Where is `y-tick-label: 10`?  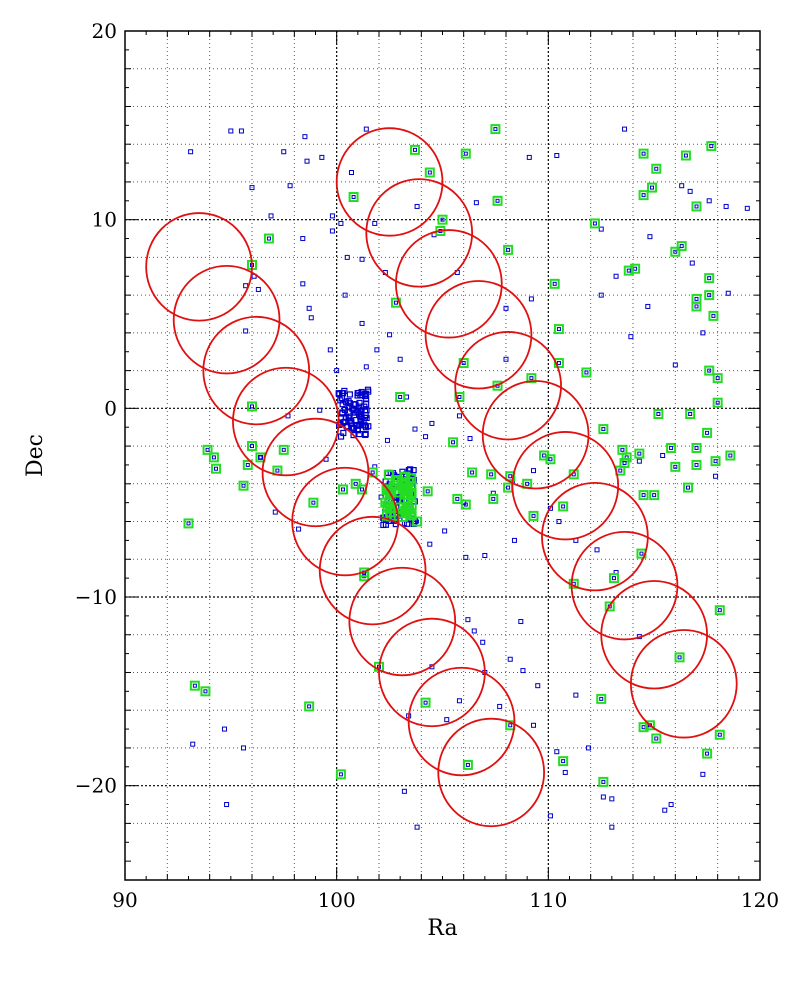 y-tick-label: 10 is located at coordinates (104, 220).